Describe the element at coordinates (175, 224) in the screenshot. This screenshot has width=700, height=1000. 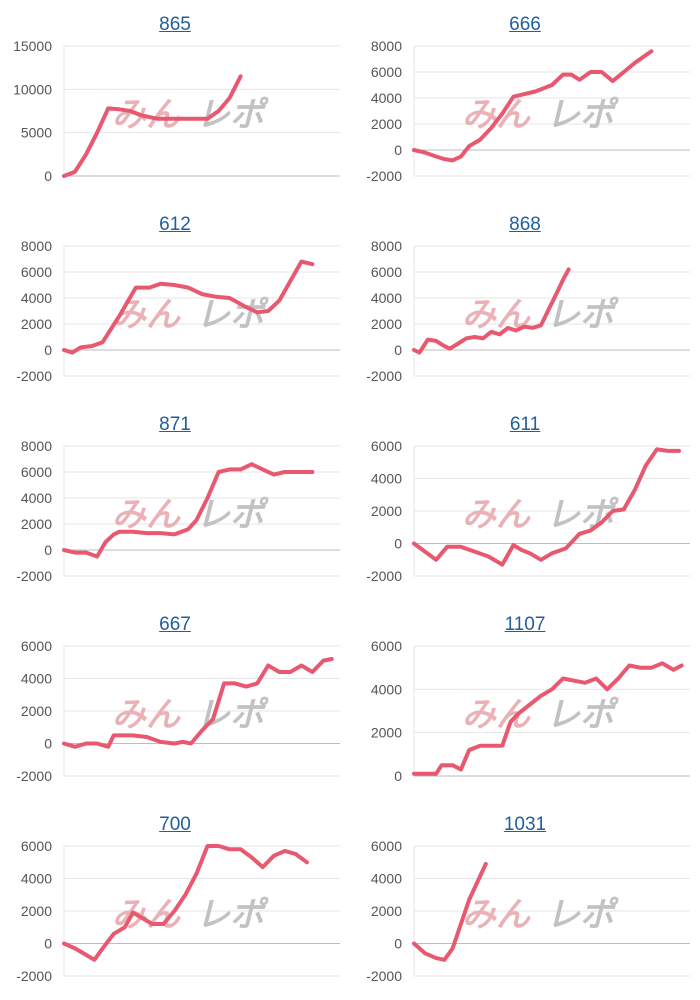
I see `chart-title-link: 612` at that location.